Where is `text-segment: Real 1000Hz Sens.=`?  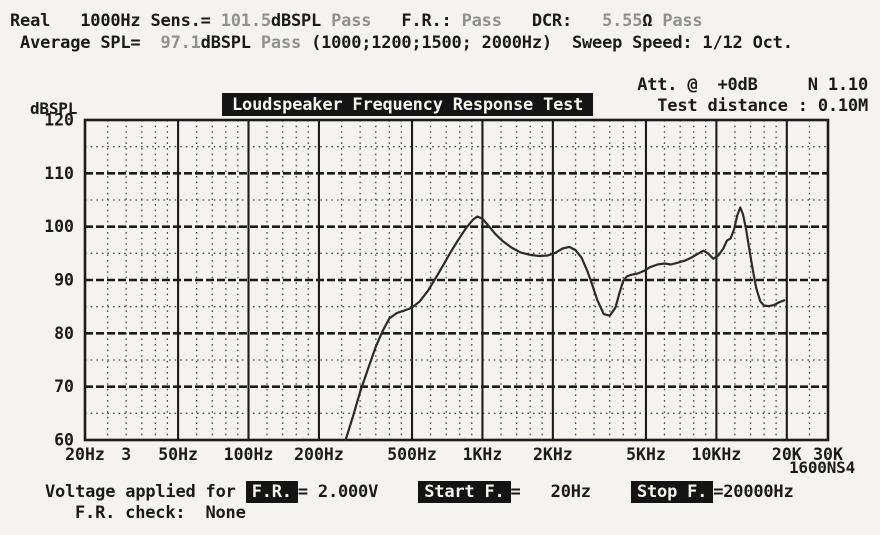 text-segment: Real 1000Hz Sens.= is located at coordinates (115, 21).